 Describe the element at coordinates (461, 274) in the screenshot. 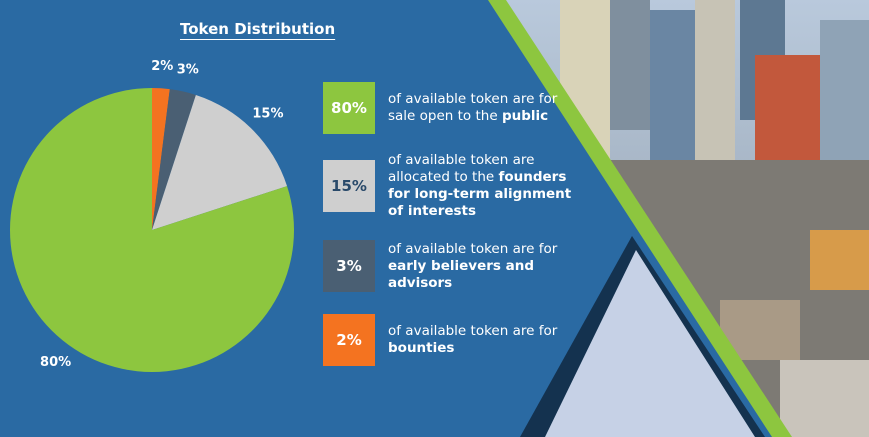

I see `description-text: early believers and advisors` at that location.